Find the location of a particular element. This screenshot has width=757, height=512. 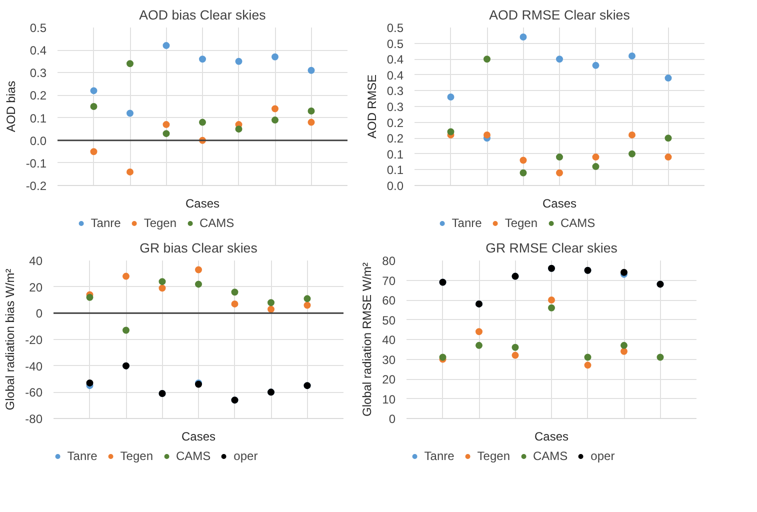

y-tick-label: -0.1 is located at coordinates (36, 163).